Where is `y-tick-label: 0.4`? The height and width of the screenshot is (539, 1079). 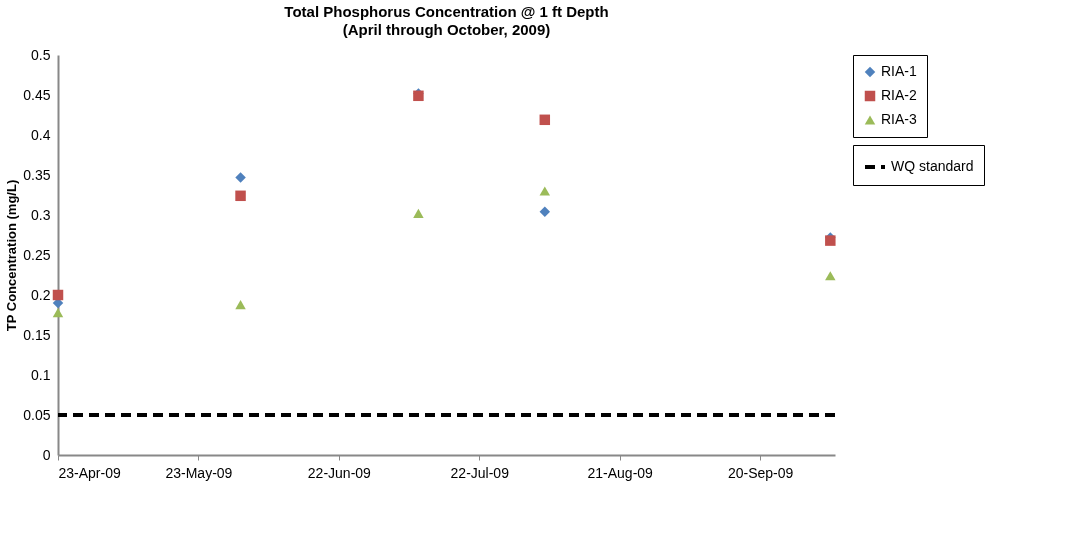 y-tick-label: 0.4 is located at coordinates (41, 134).